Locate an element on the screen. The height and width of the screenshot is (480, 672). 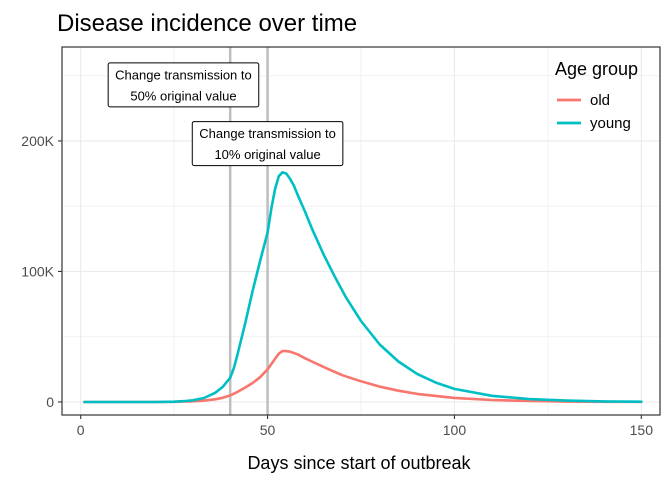
x-axis: 0 50 100 150 is located at coordinates (365, 426).